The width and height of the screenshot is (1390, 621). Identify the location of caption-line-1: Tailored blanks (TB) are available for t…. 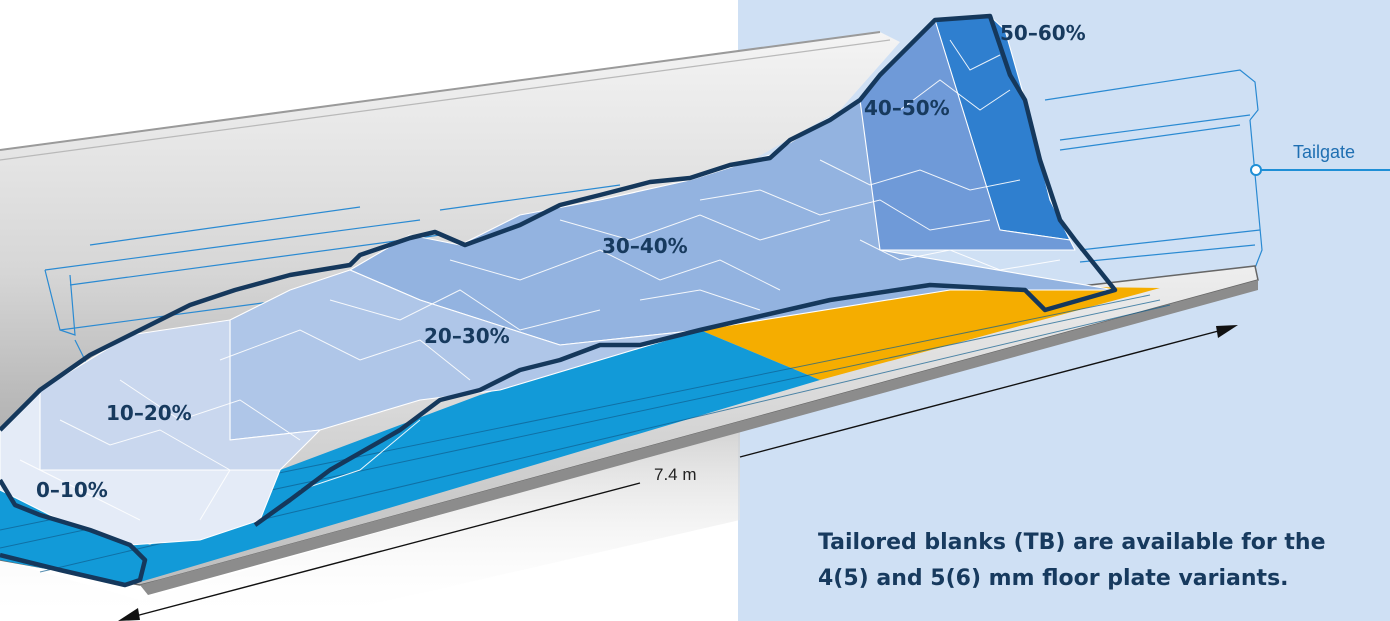
(1072, 542).